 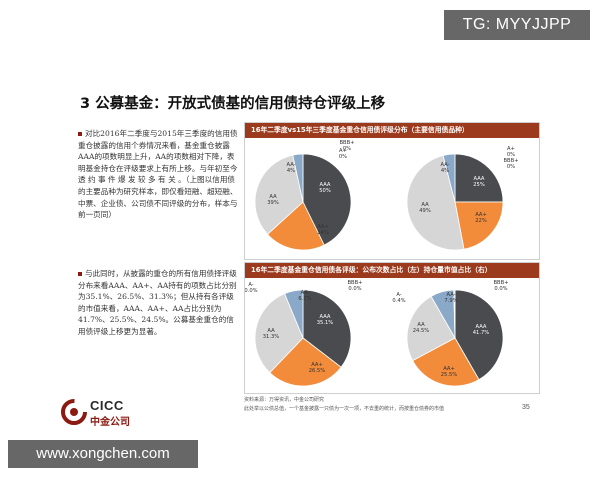 What do you see at coordinates (479, 185) in the screenshot?
I see `pie-label-value: 25%` at bounding box center [479, 185].